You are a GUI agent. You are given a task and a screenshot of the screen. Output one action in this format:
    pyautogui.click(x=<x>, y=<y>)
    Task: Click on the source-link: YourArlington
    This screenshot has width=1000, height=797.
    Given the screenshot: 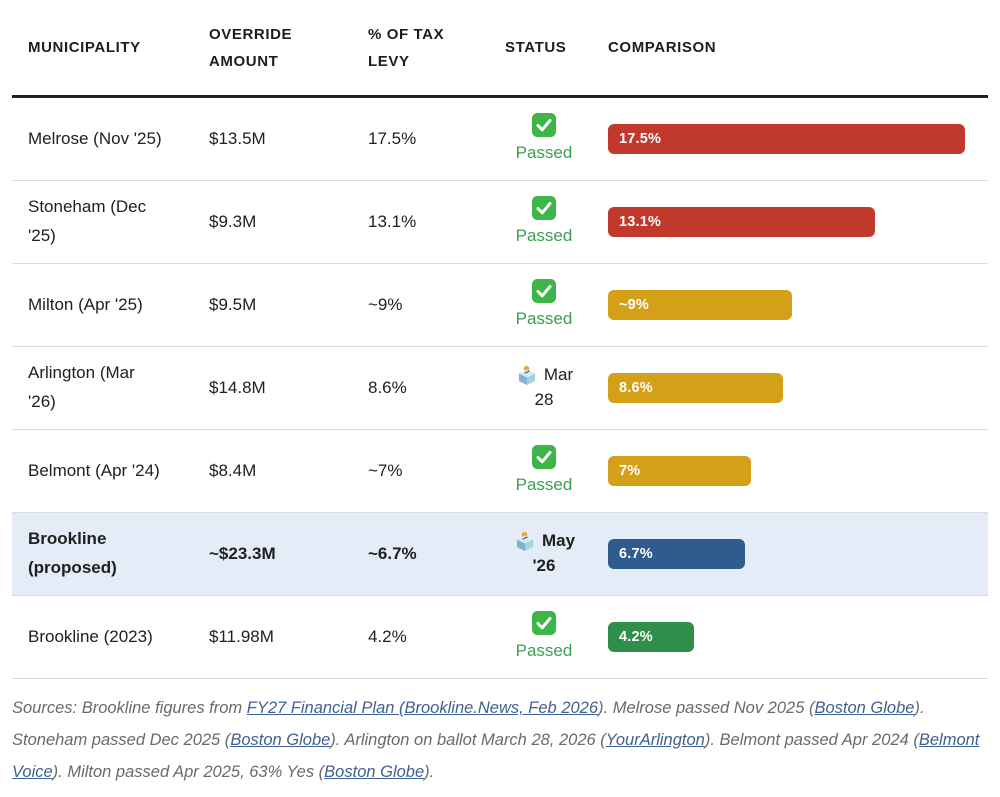 What is the action you would take?
    pyautogui.click(x=655, y=740)
    